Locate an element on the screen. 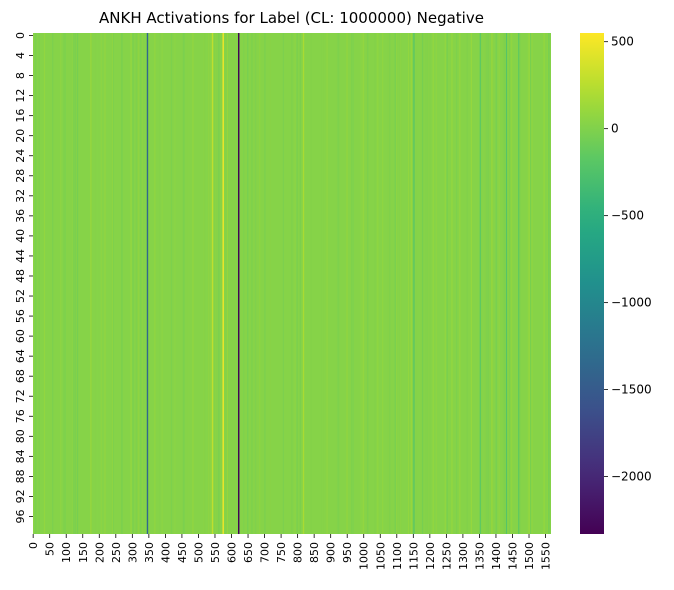 The height and width of the screenshot is (590, 674). y-tick-label: 92 is located at coordinates (20, 496).